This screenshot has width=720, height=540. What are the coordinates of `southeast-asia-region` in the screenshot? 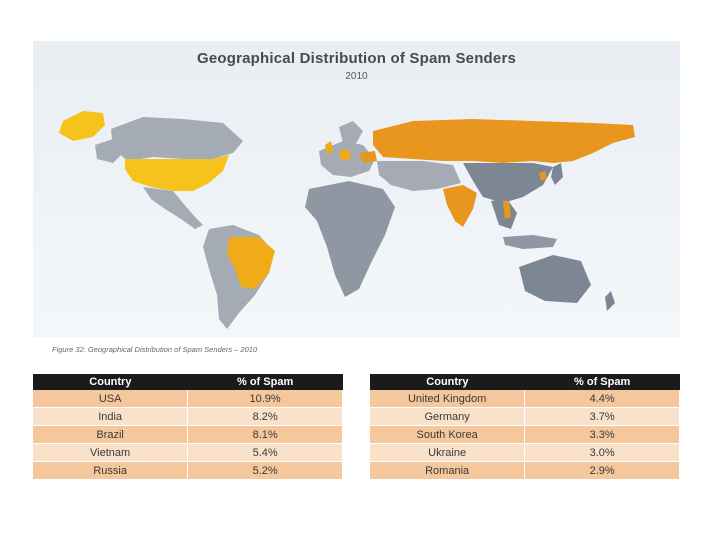 It's located at (504, 214).